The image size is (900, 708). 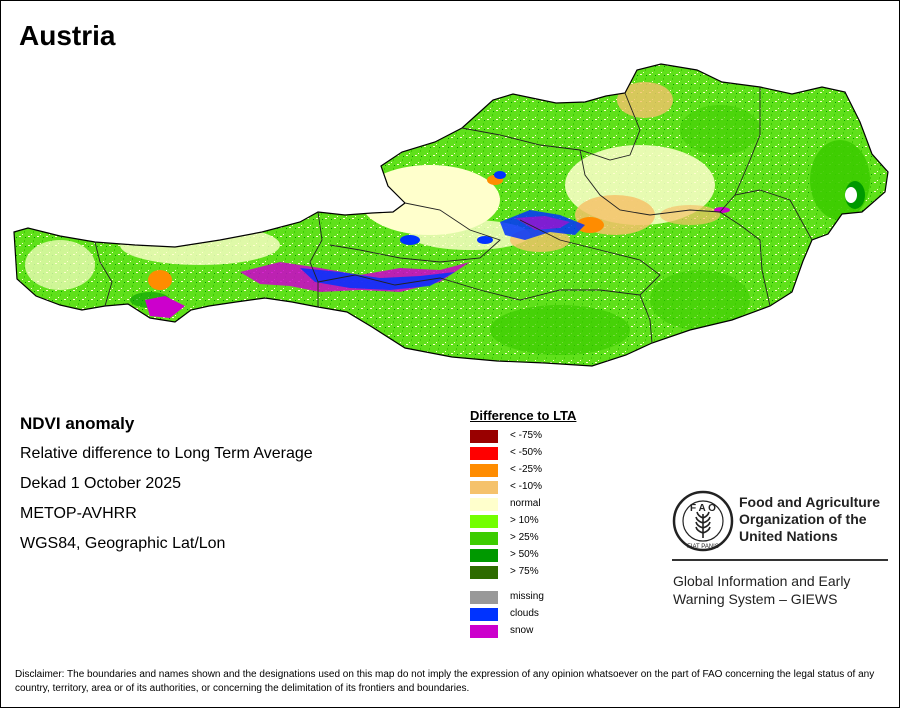 I want to click on legend-label: snow, so click(x=522, y=630).